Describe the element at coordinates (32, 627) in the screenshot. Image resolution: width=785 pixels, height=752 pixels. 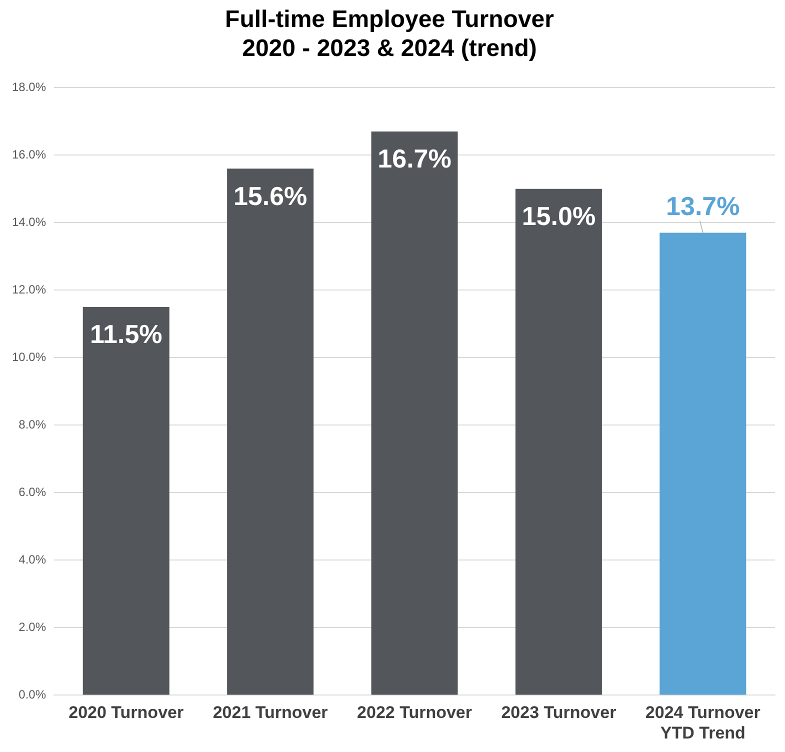
I see `y-tick-label: 2.0%` at that location.